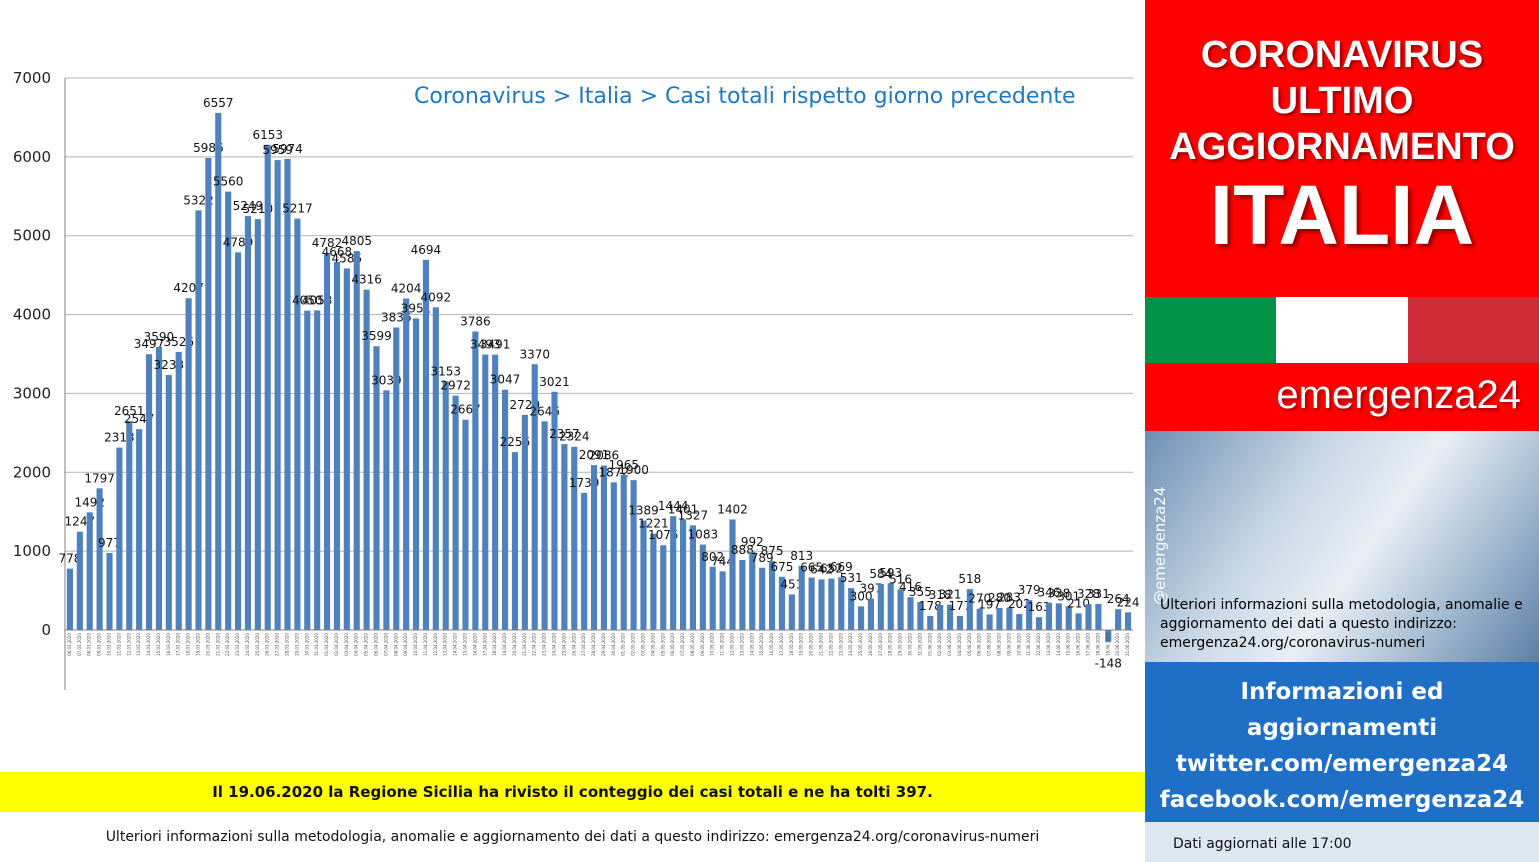  What do you see at coordinates (633, 470) in the screenshot?
I see `data-label: 1900` at bounding box center [633, 470].